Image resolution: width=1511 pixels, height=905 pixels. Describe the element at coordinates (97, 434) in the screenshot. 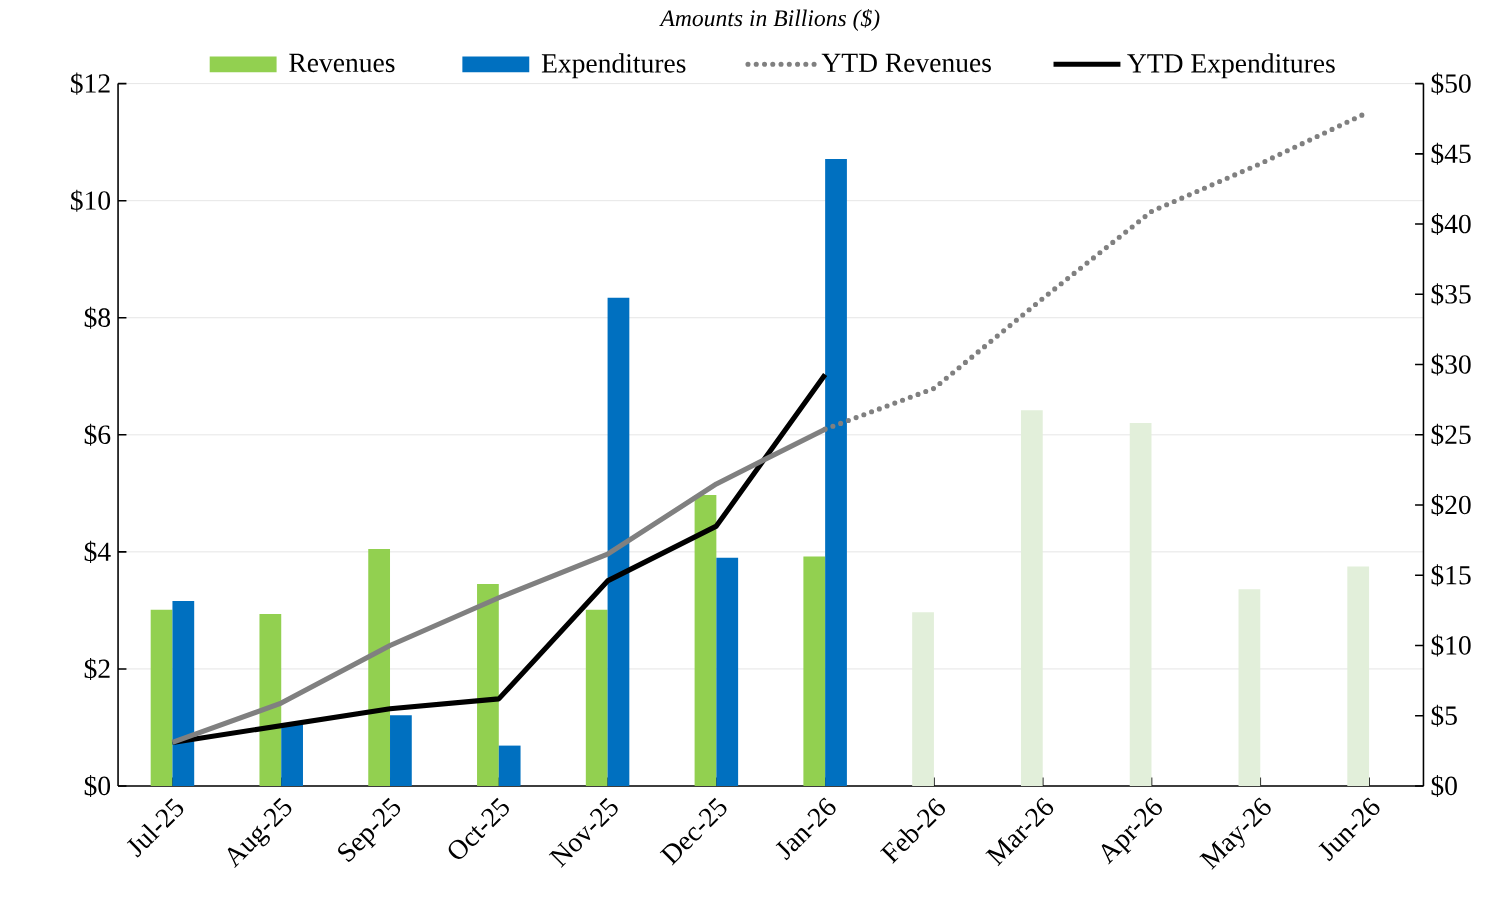

I see `y-tick-label: $6` at that location.